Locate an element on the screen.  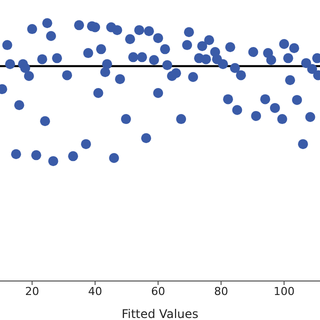
x-tick-label: 20 is located at coordinates (32, 291).